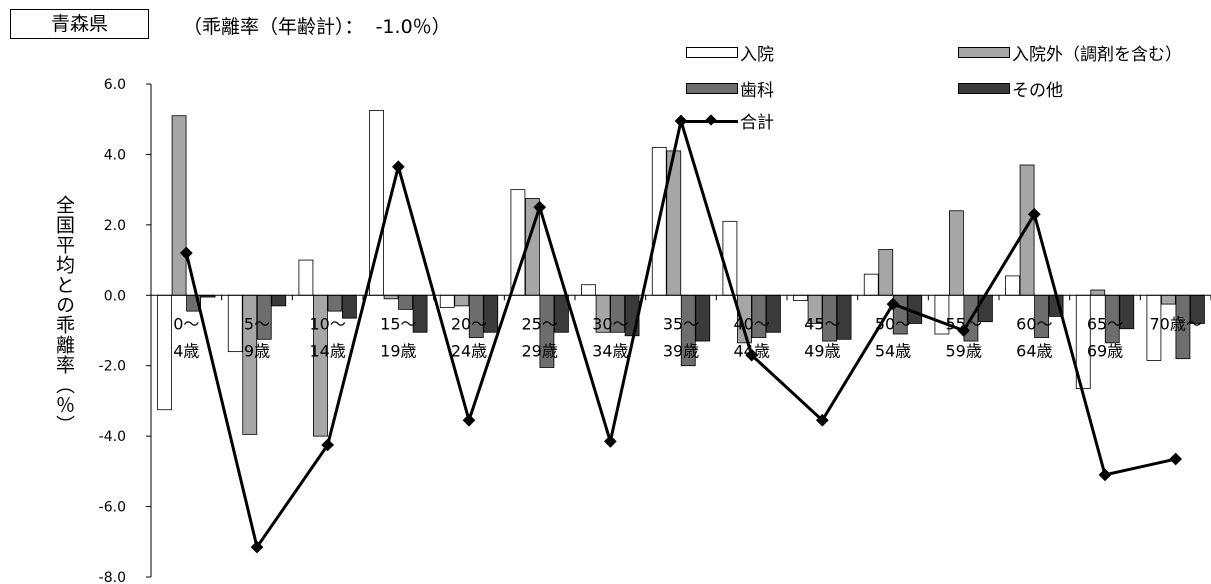 This screenshot has height=584, width=1211. Describe the element at coordinates (112, 577) in the screenshot. I see `y-tick-label: -8.0` at that location.